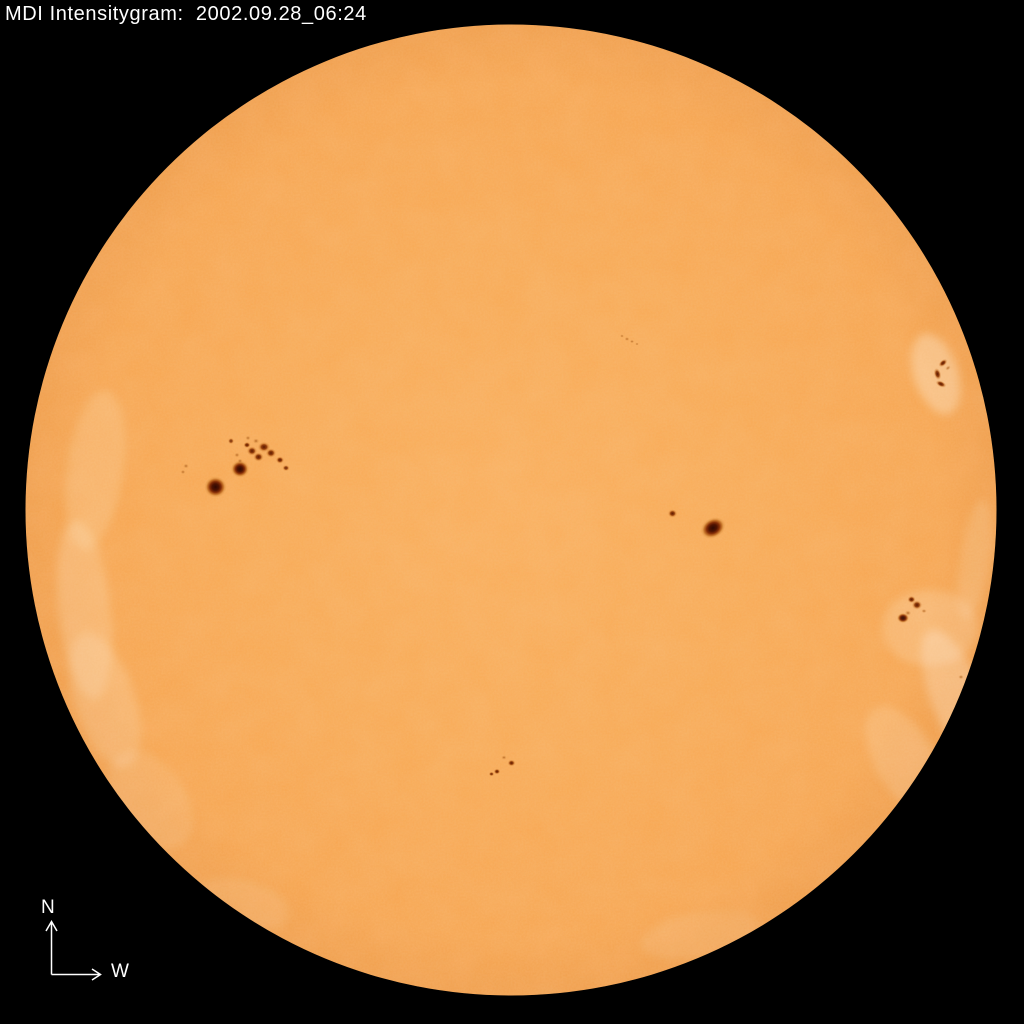 Image resolution: width=1024 pixels, height=1024 pixels. I want to click on compass-rose, so click(73, 950).